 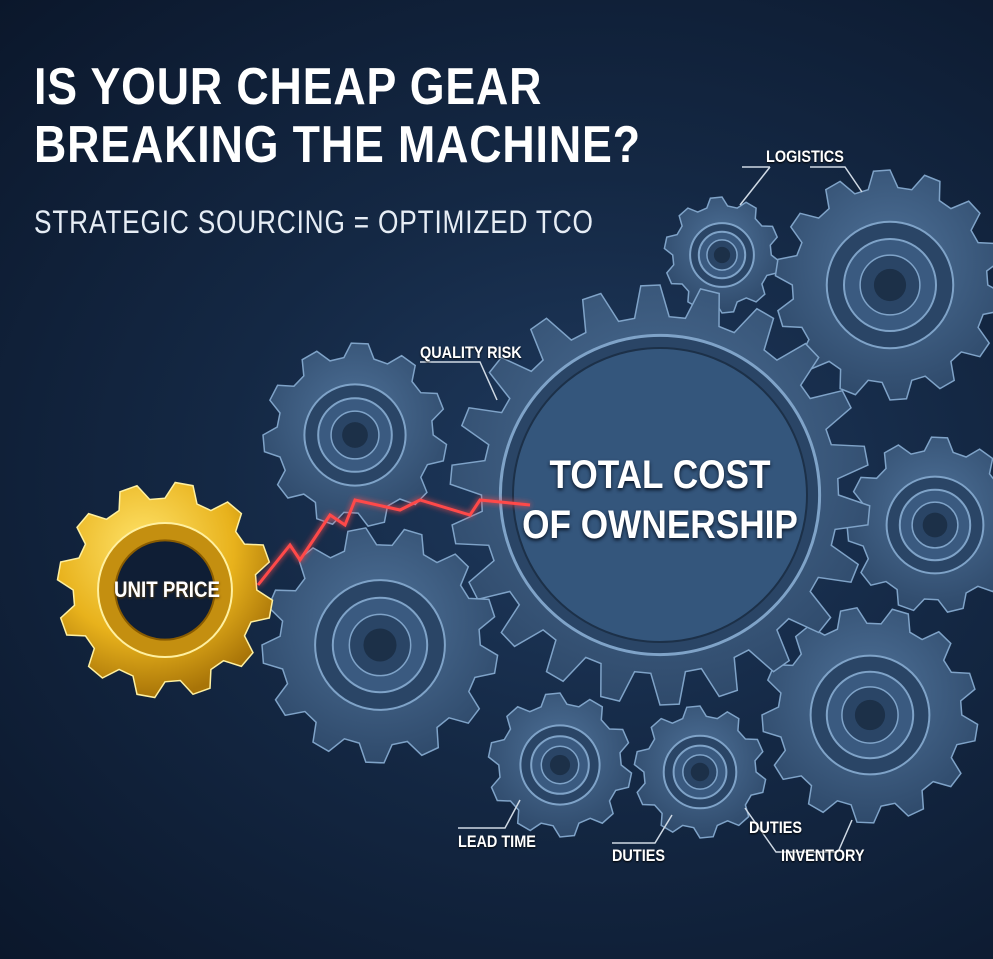 I want to click on gear-logistics-large, so click(x=883, y=285).